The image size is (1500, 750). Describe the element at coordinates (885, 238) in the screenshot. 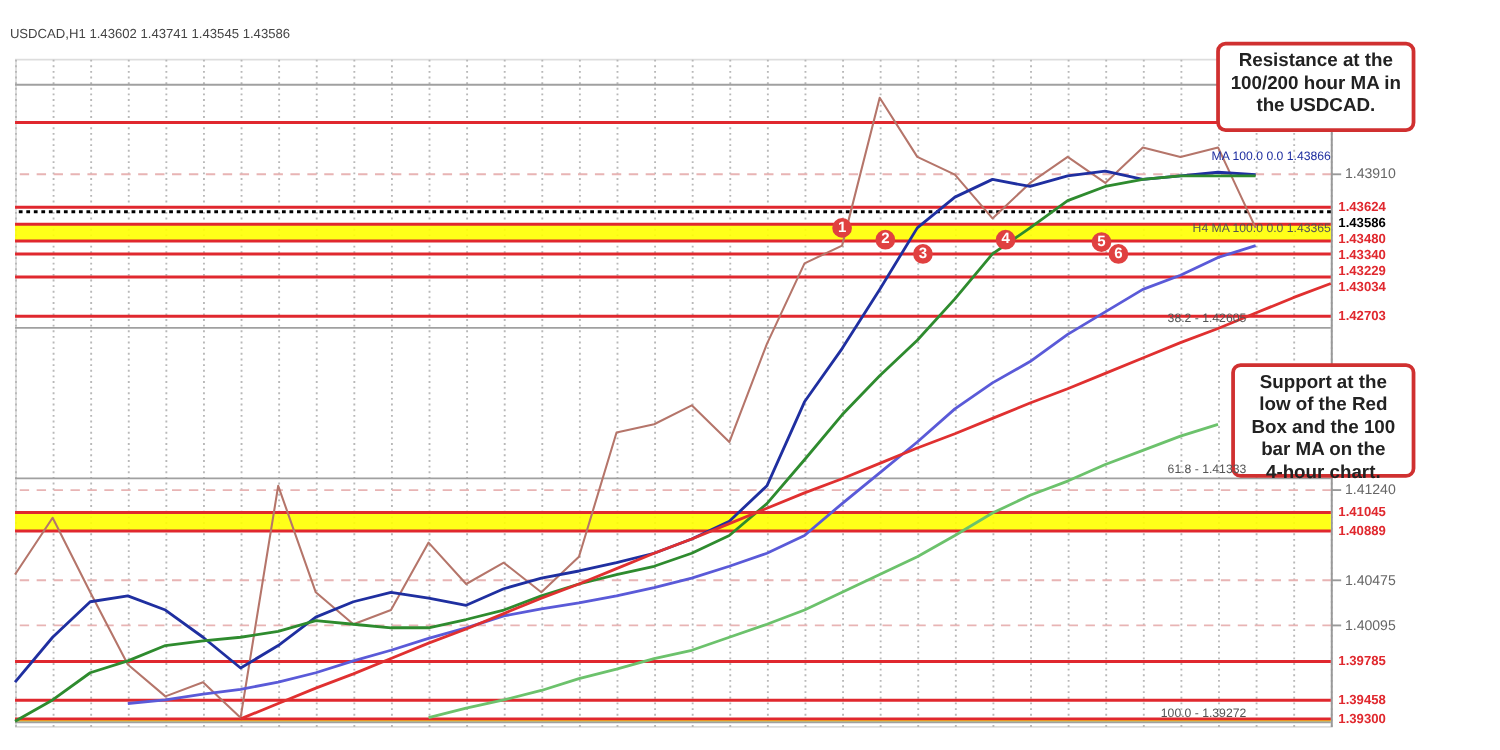

I see `annotation: 2` at that location.